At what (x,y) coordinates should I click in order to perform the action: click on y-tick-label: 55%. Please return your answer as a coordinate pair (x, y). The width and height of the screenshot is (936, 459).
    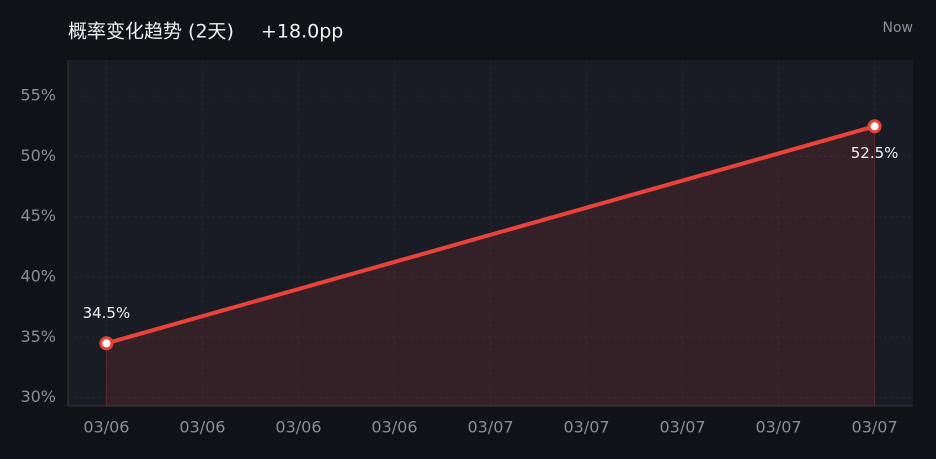
    Looking at the image, I should click on (38, 95).